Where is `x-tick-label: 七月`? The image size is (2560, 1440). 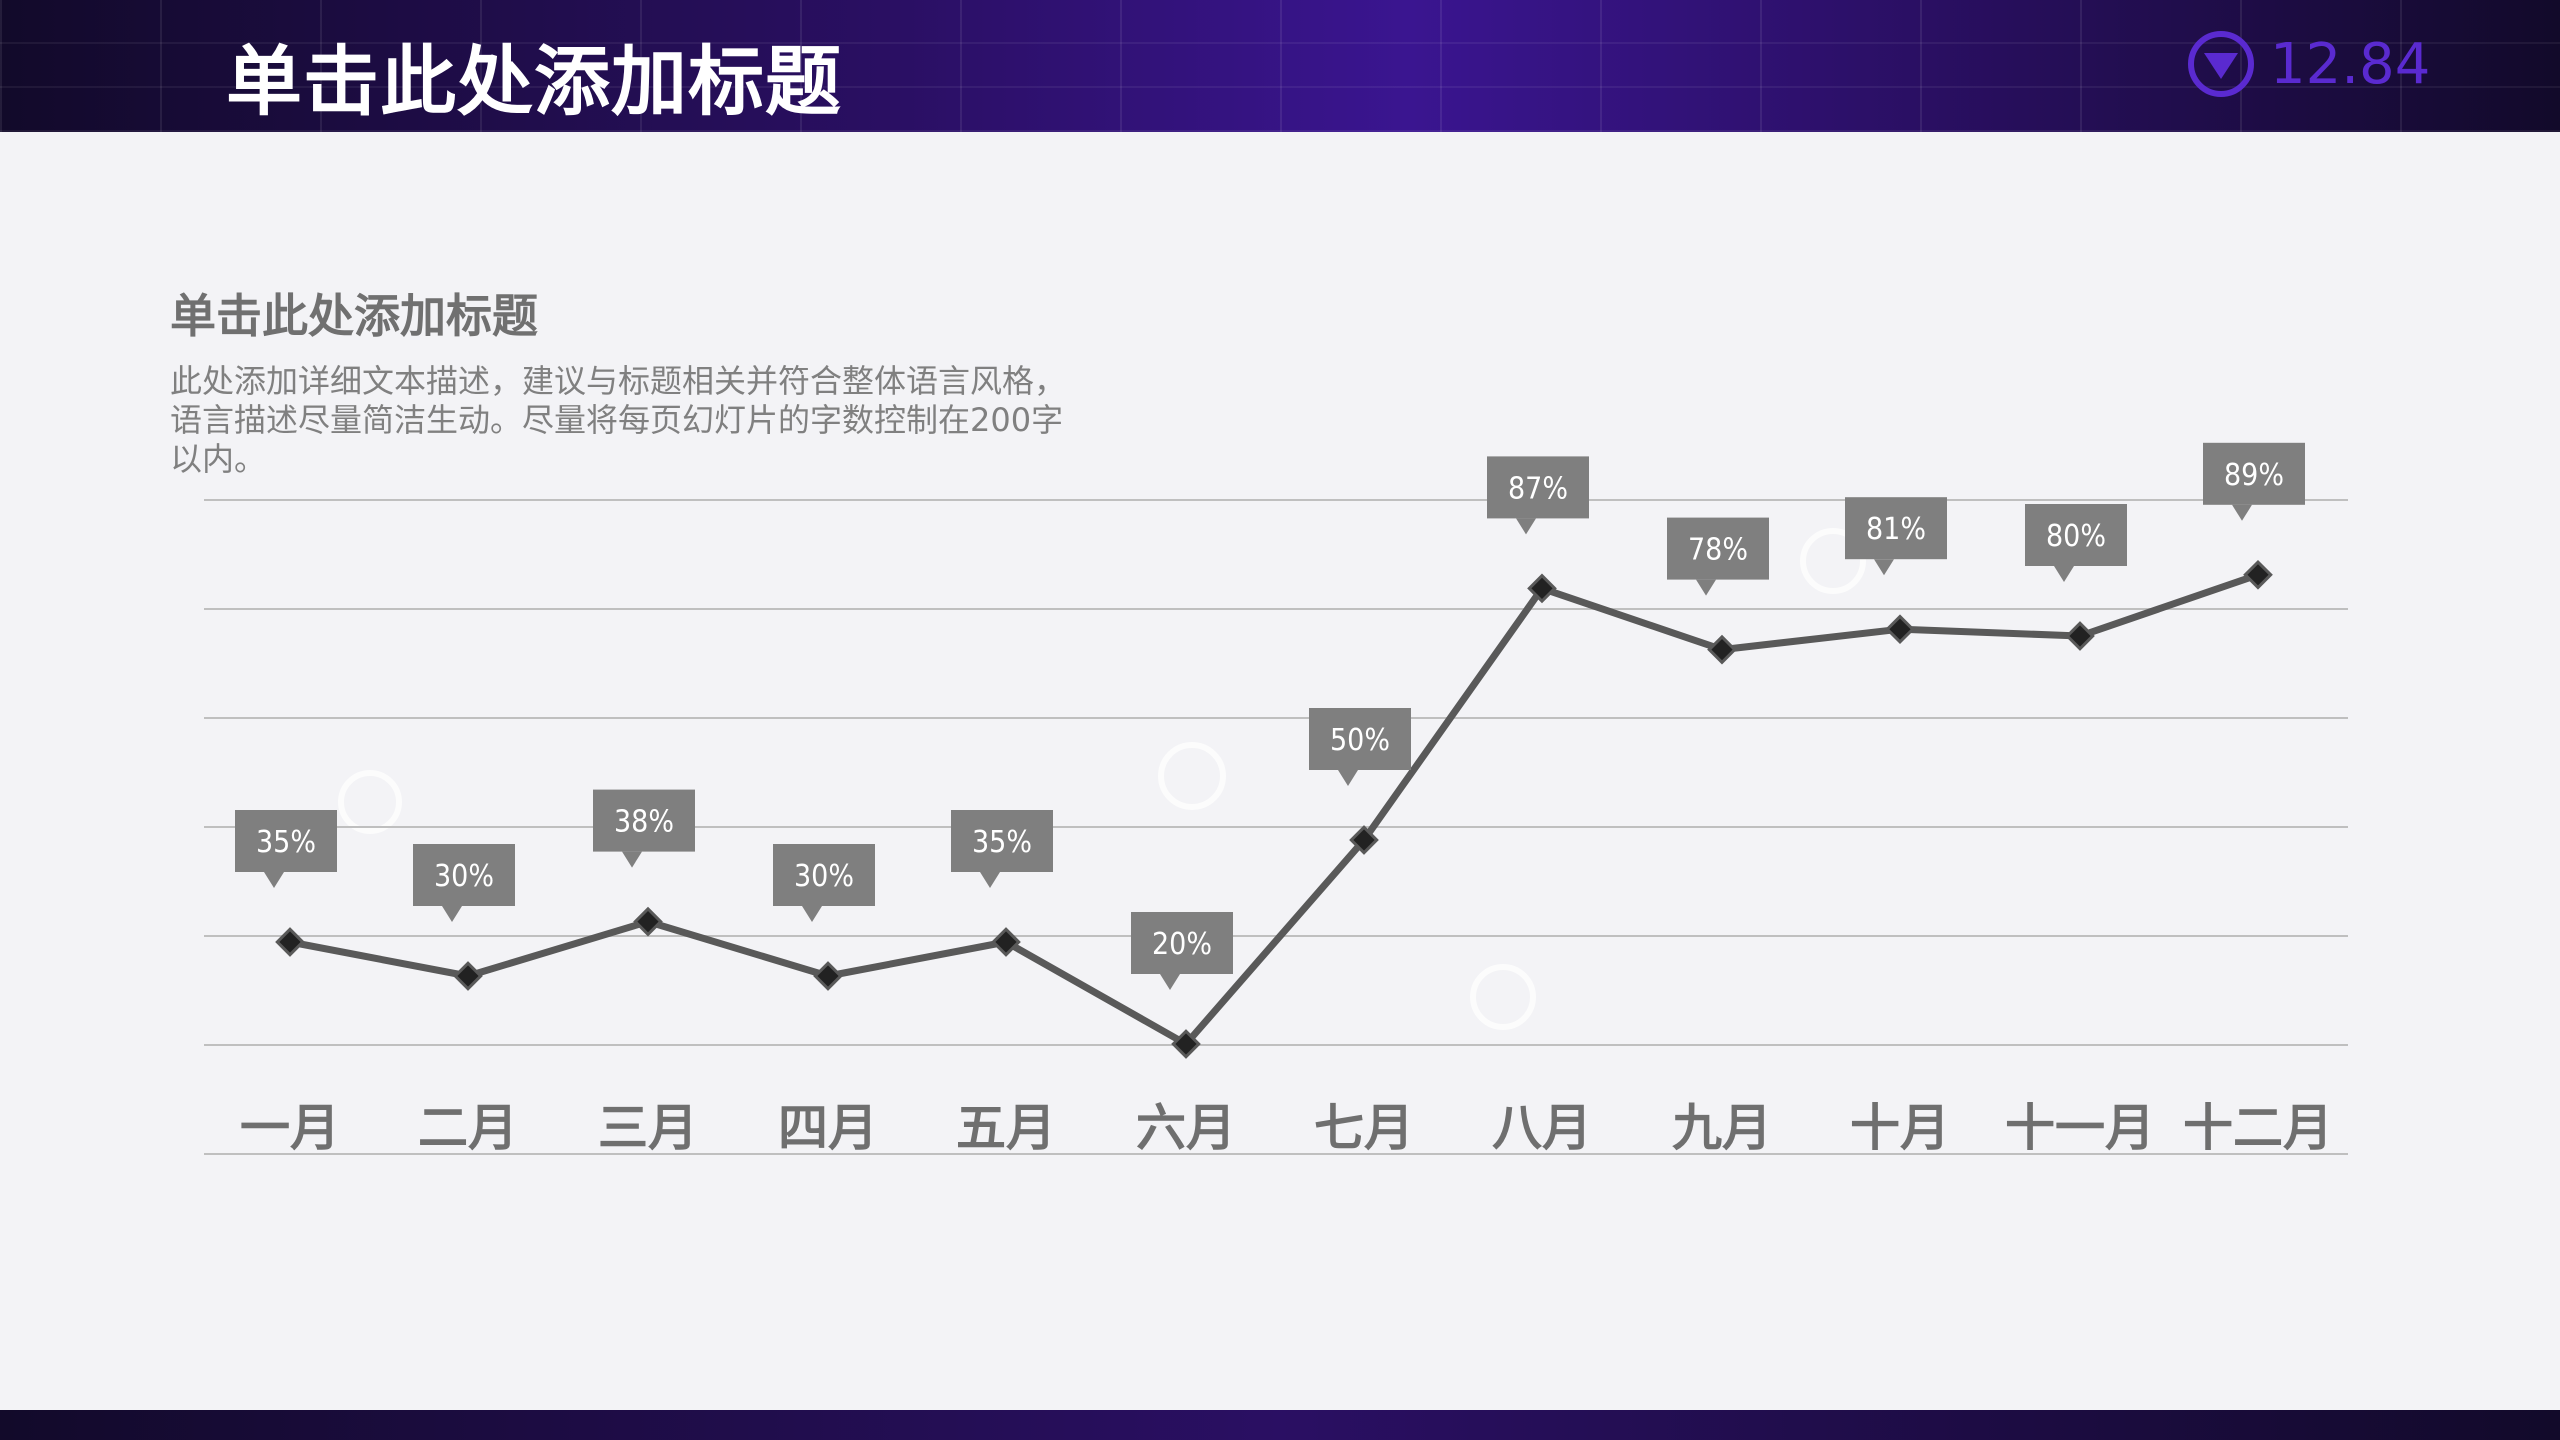
x-tick-label: 七月 is located at coordinates (1364, 1128).